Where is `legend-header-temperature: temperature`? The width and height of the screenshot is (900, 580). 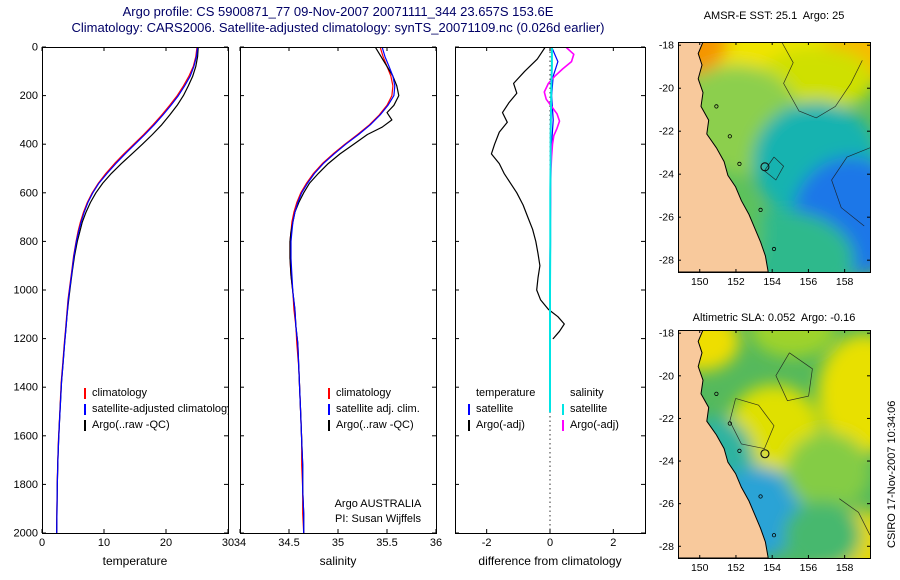 legend-header-temperature: temperature is located at coordinates (506, 393).